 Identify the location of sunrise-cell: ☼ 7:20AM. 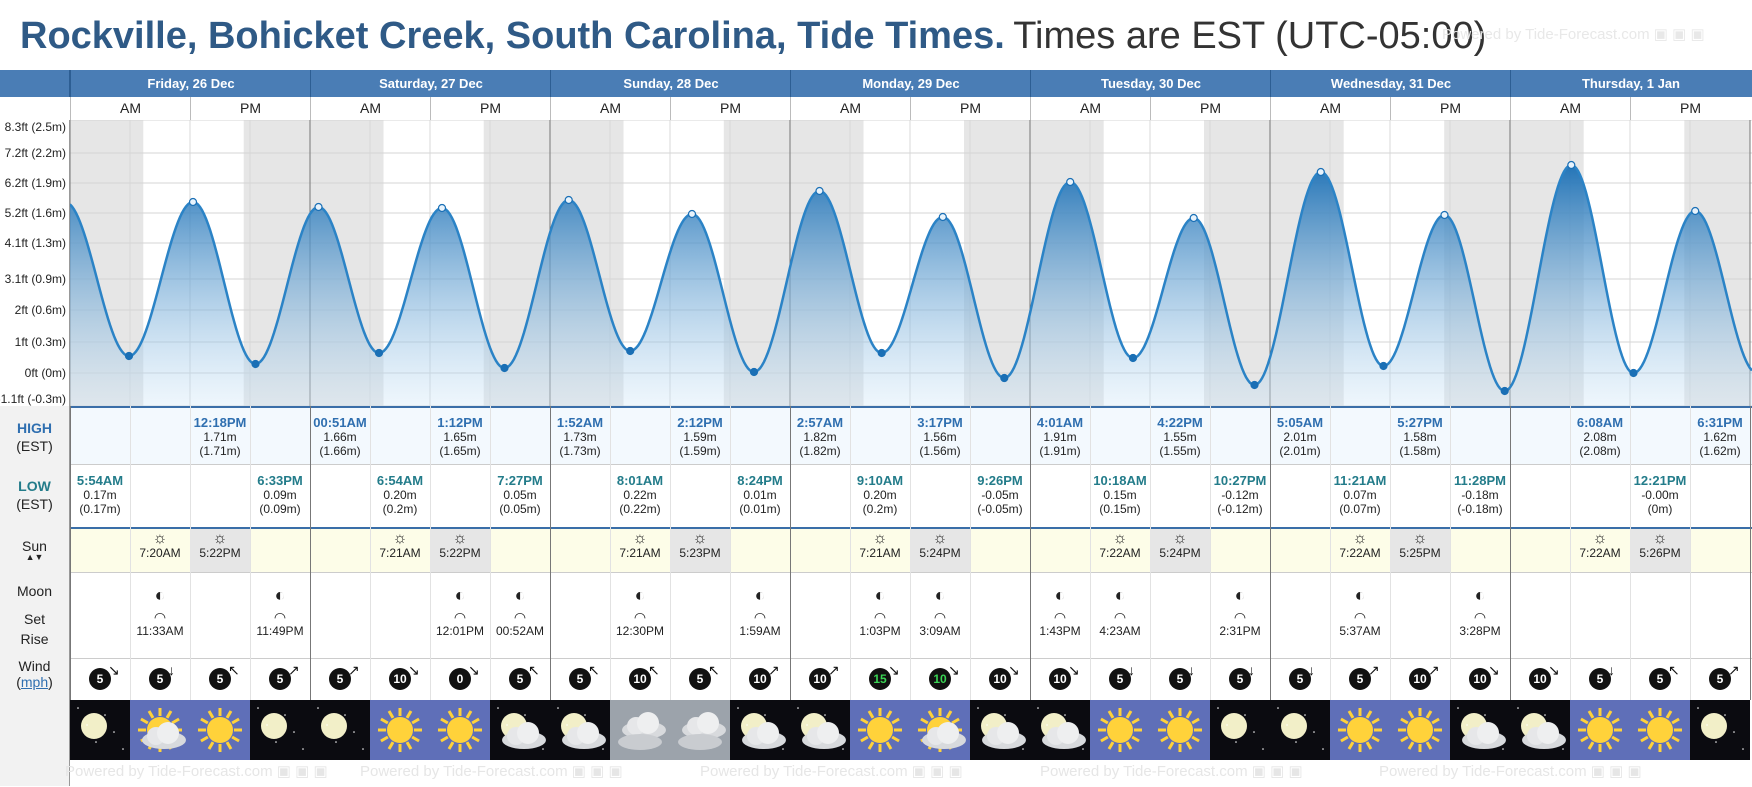
(160, 545).